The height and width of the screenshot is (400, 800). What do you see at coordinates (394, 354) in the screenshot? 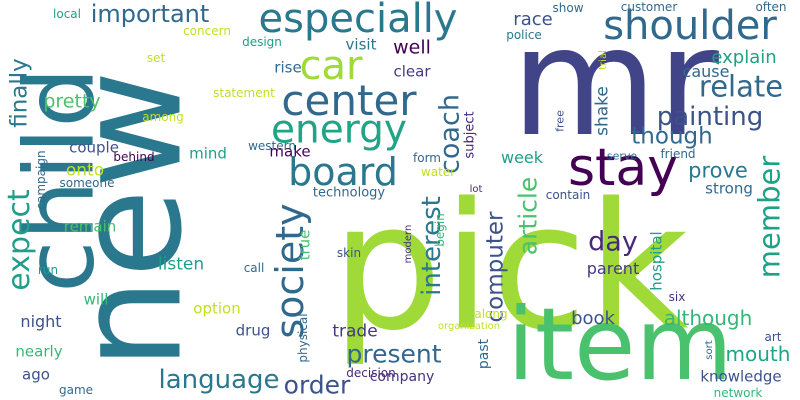
I see `word-present: present` at bounding box center [394, 354].